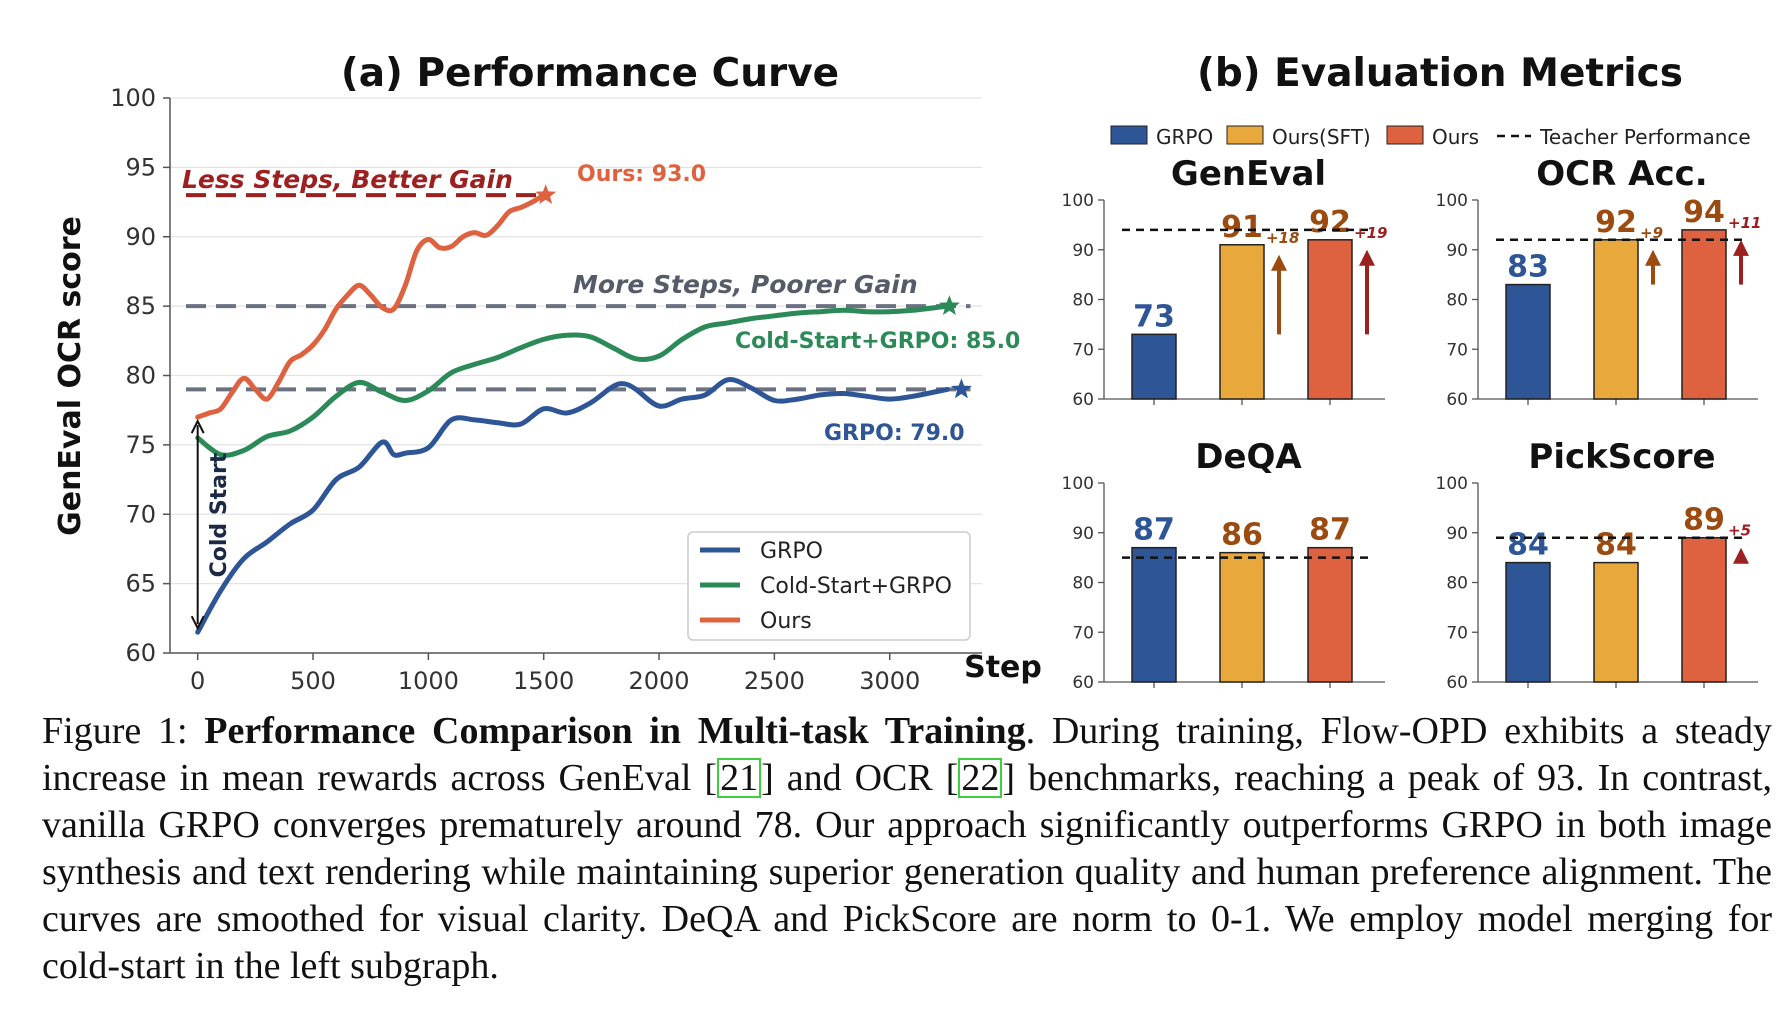  What do you see at coordinates (1242, 535) in the screenshot?
I see `bar-value-label: 86` at bounding box center [1242, 535].